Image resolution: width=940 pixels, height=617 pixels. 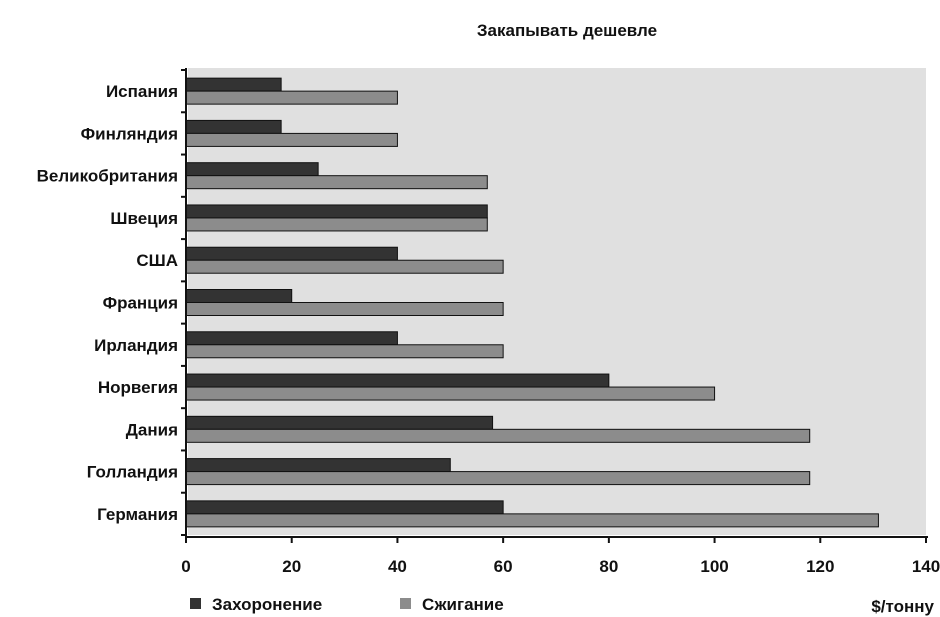 I want to click on x-tick-label: 60, so click(x=503, y=566).